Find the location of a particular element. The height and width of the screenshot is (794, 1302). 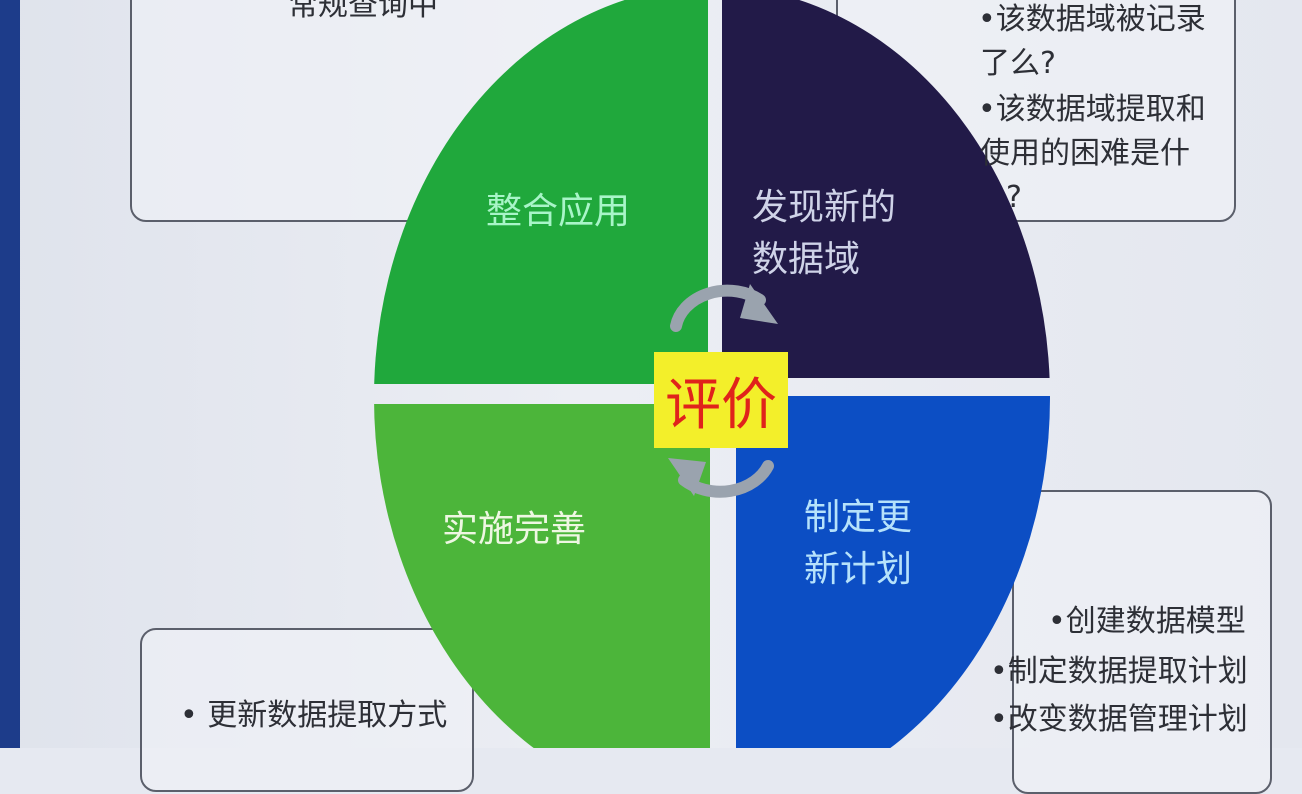

slide-left-bar is located at coordinates (10, 374).